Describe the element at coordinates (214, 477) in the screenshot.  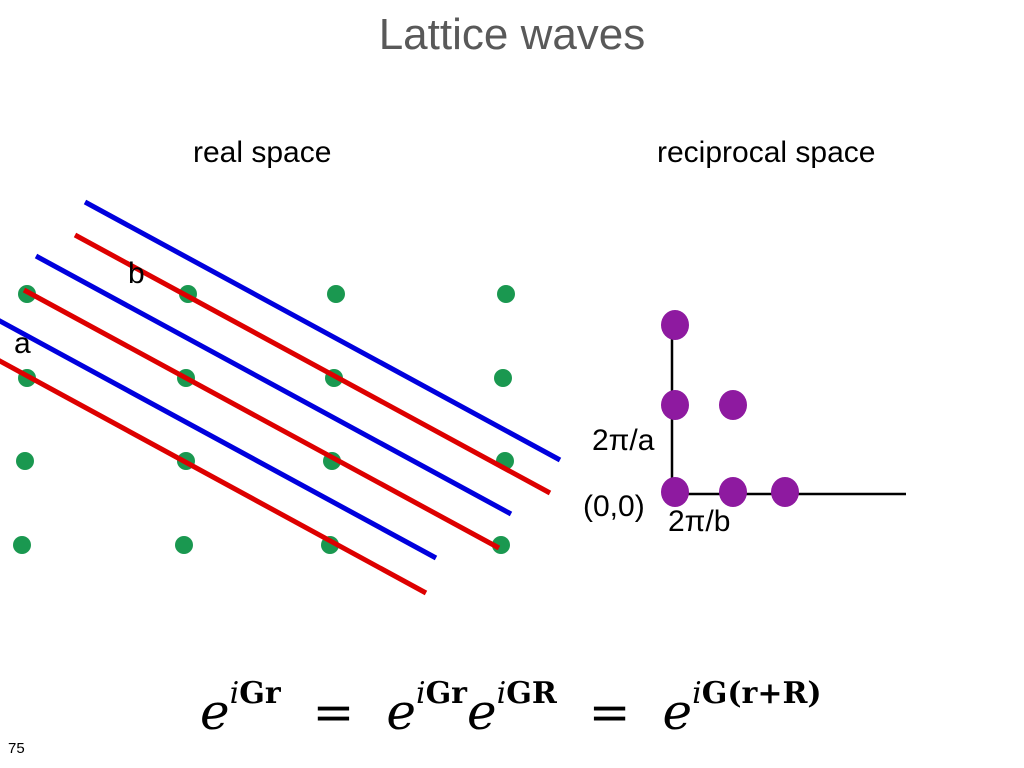
I see `red-wavefront-line` at that location.